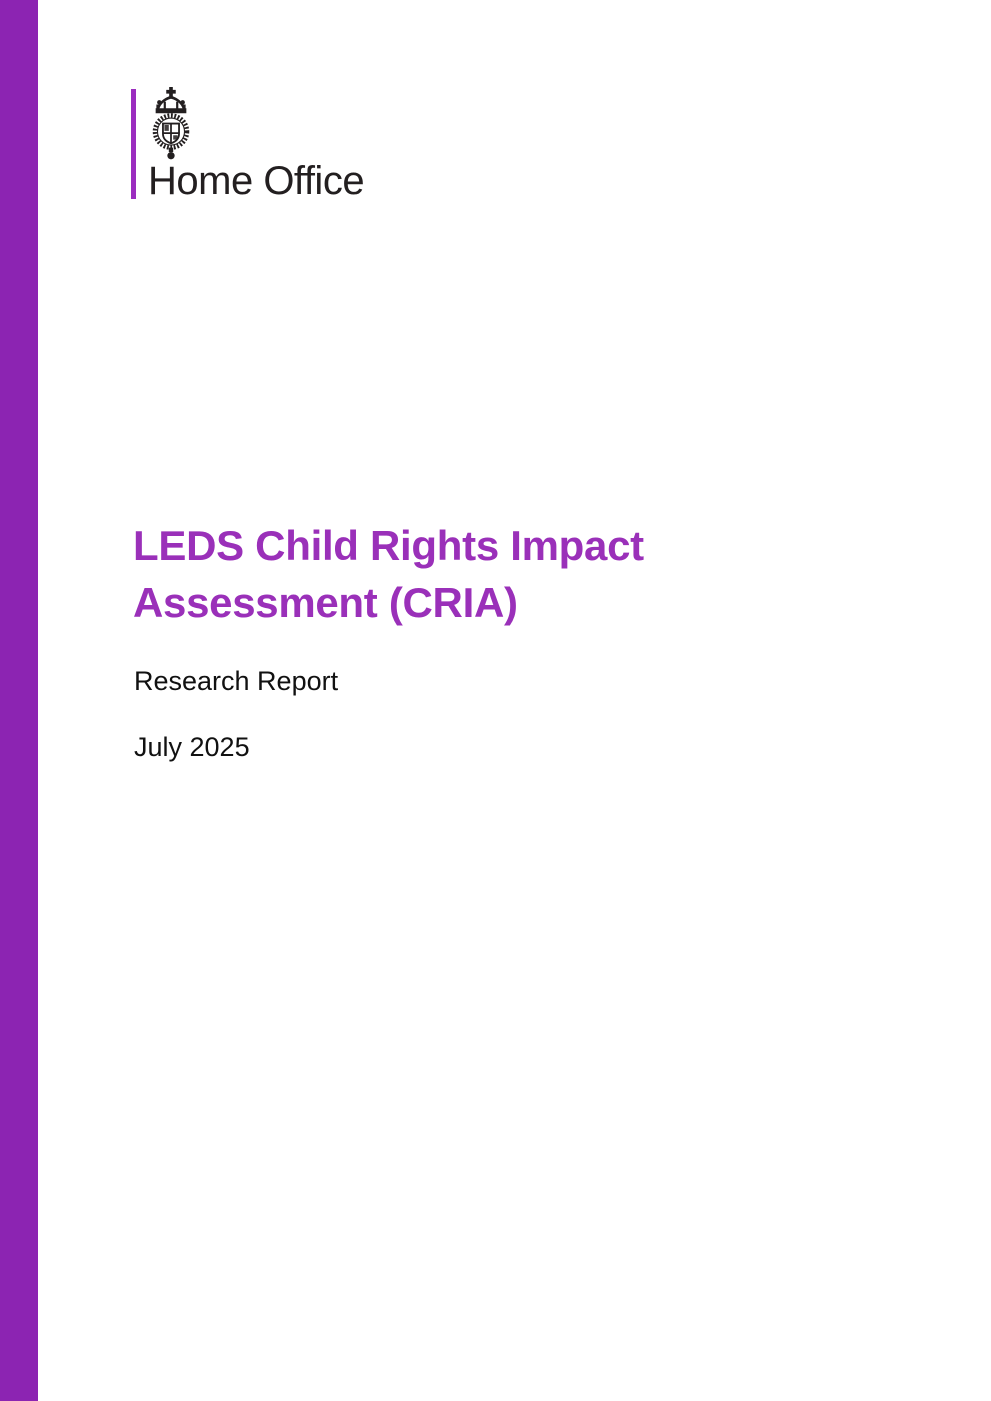  I want to click on document-subtitle: Research Report, so click(236, 681).